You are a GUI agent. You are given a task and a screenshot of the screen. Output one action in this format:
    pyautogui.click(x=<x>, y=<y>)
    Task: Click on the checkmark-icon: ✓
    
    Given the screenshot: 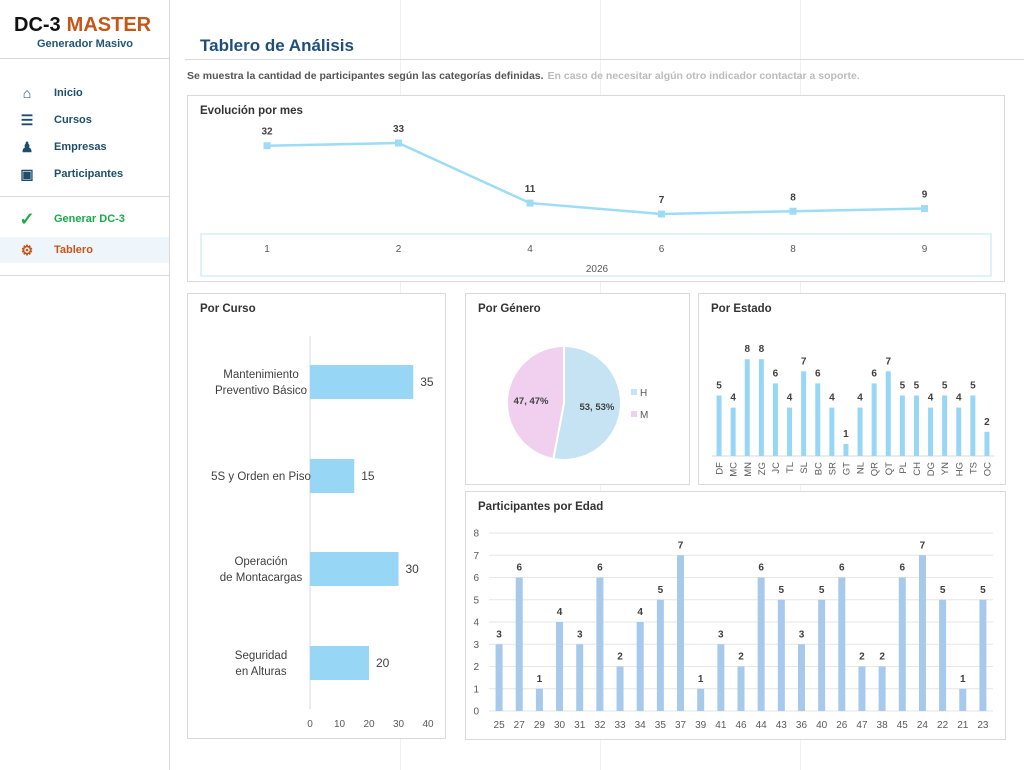 What is the action you would take?
    pyautogui.click(x=27, y=218)
    